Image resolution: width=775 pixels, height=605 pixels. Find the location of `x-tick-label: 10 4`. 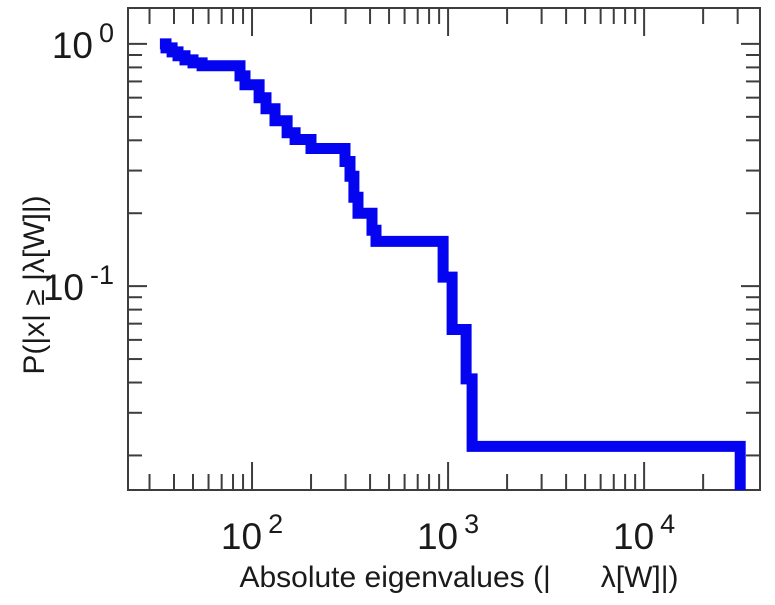

x-tick-label: 10 4 is located at coordinates (644, 533).